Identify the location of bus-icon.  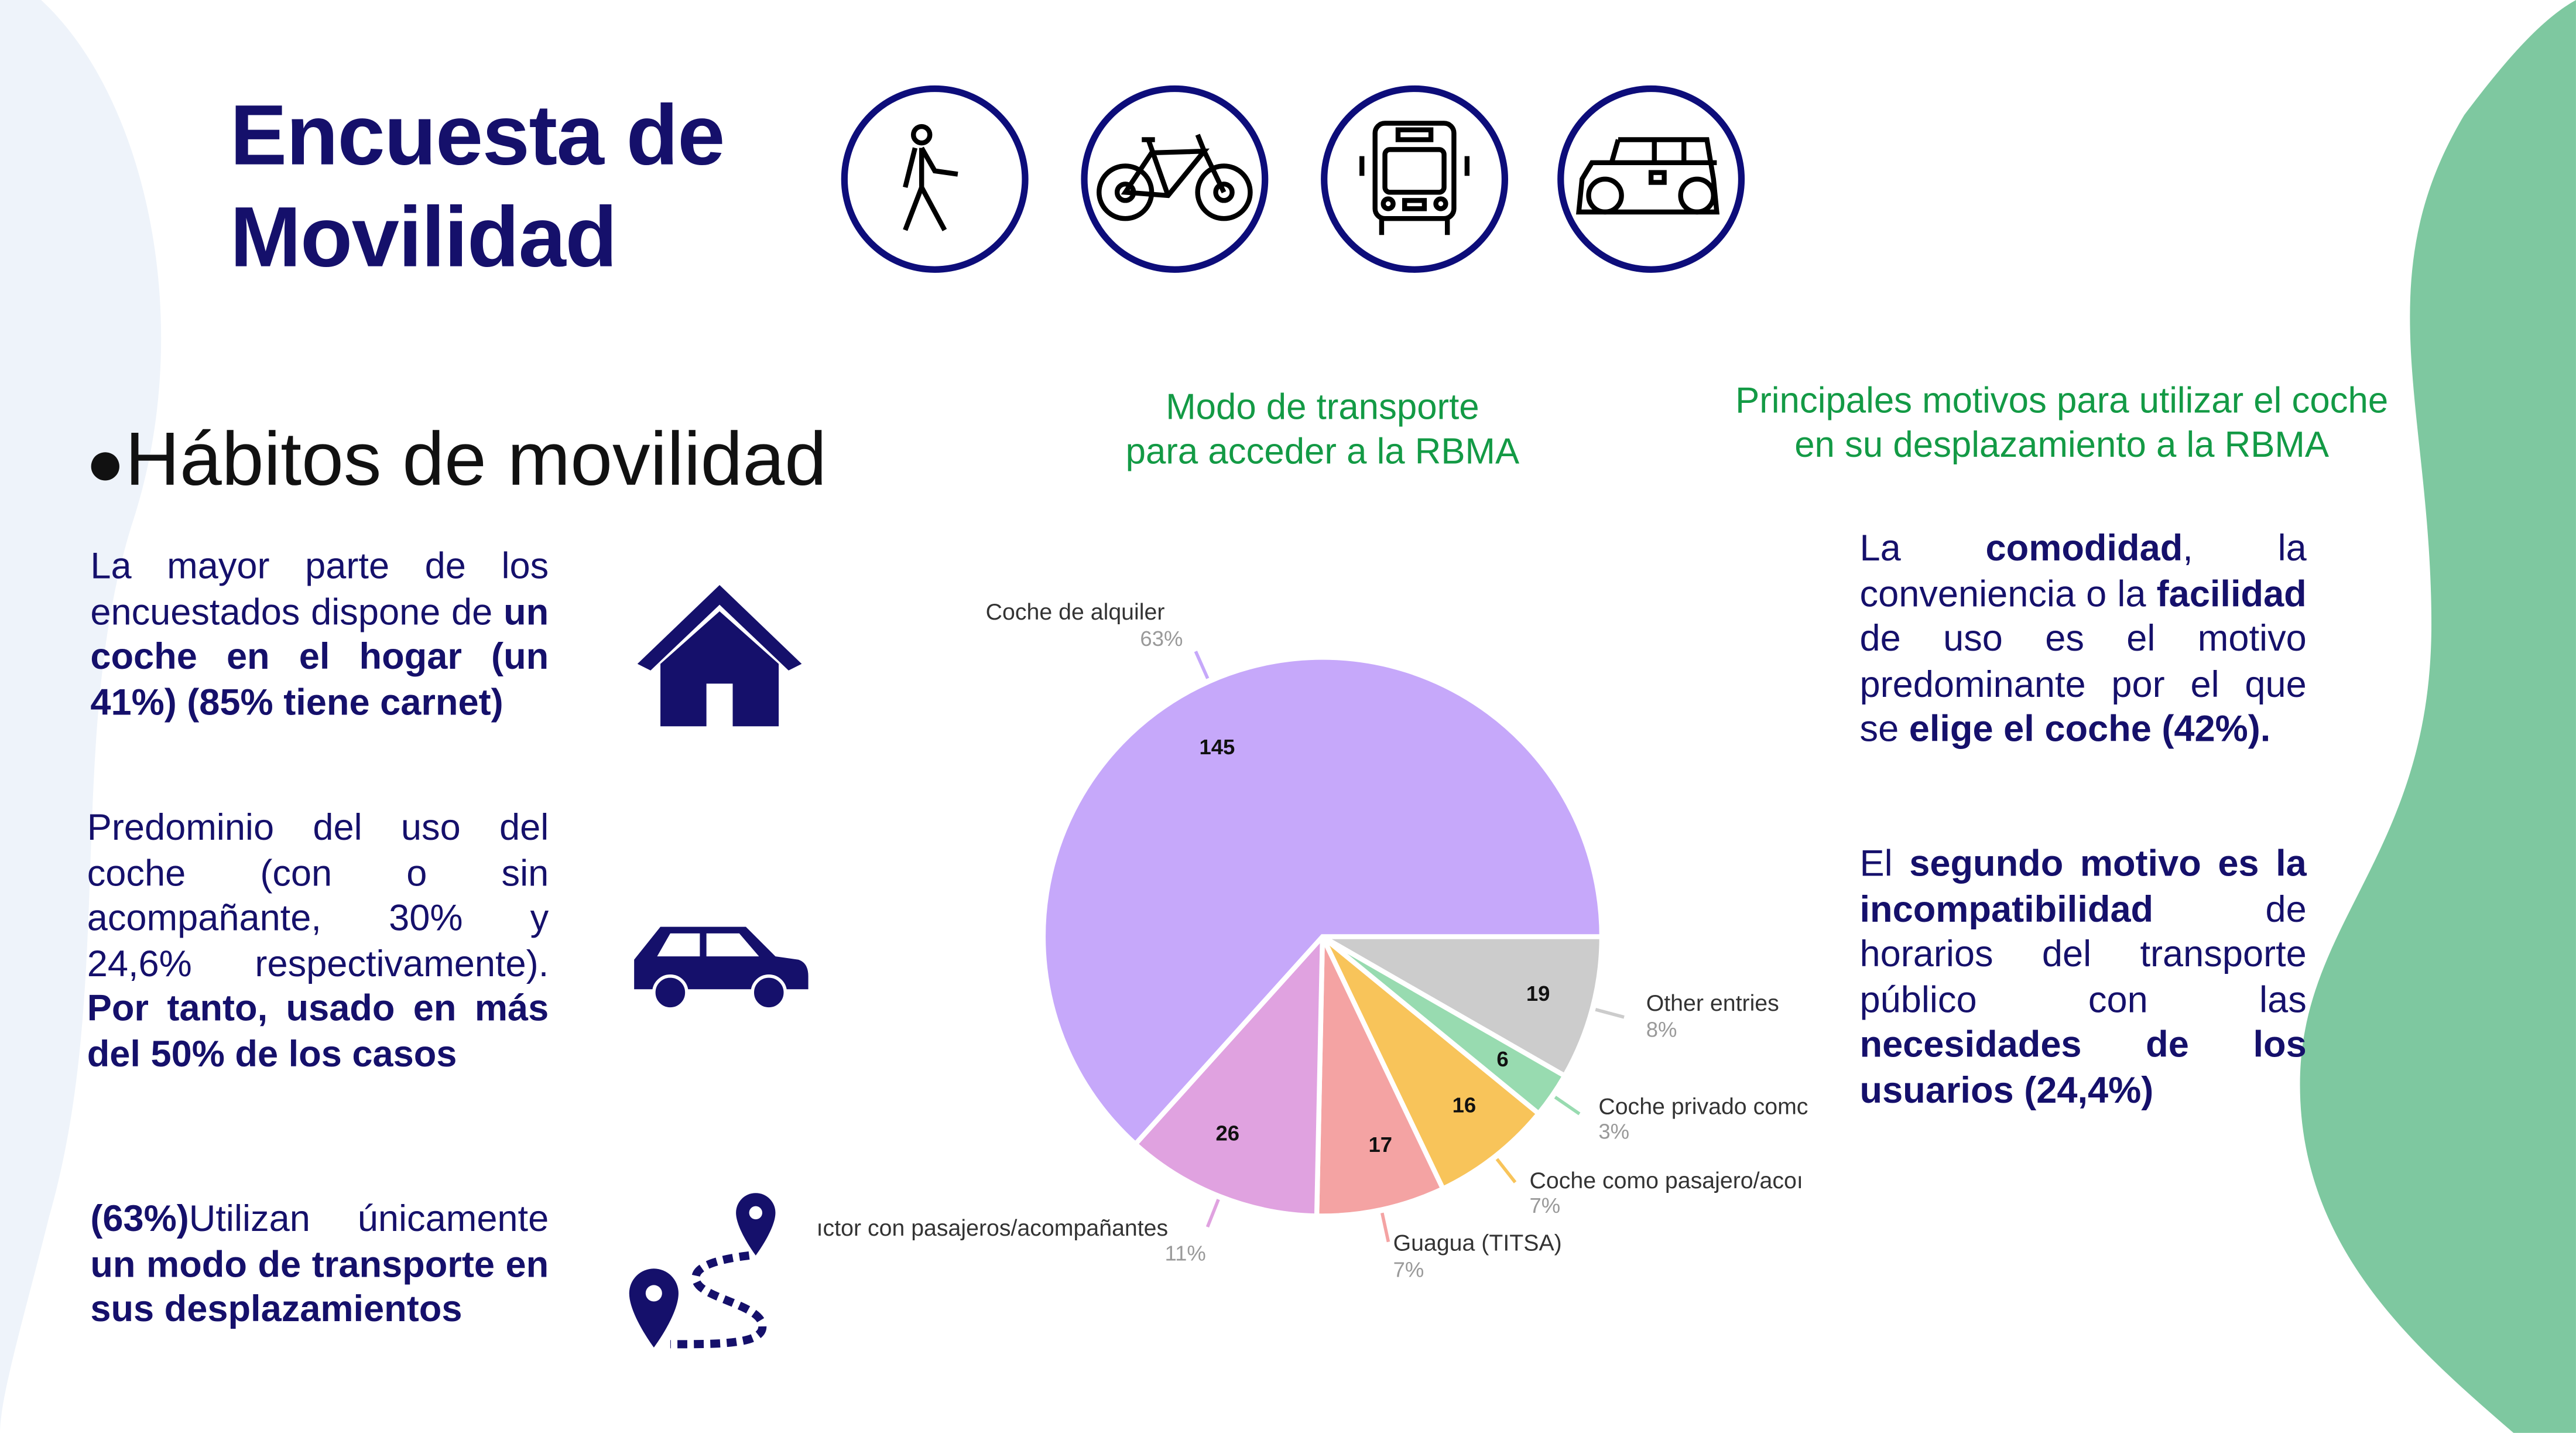
(1414, 179).